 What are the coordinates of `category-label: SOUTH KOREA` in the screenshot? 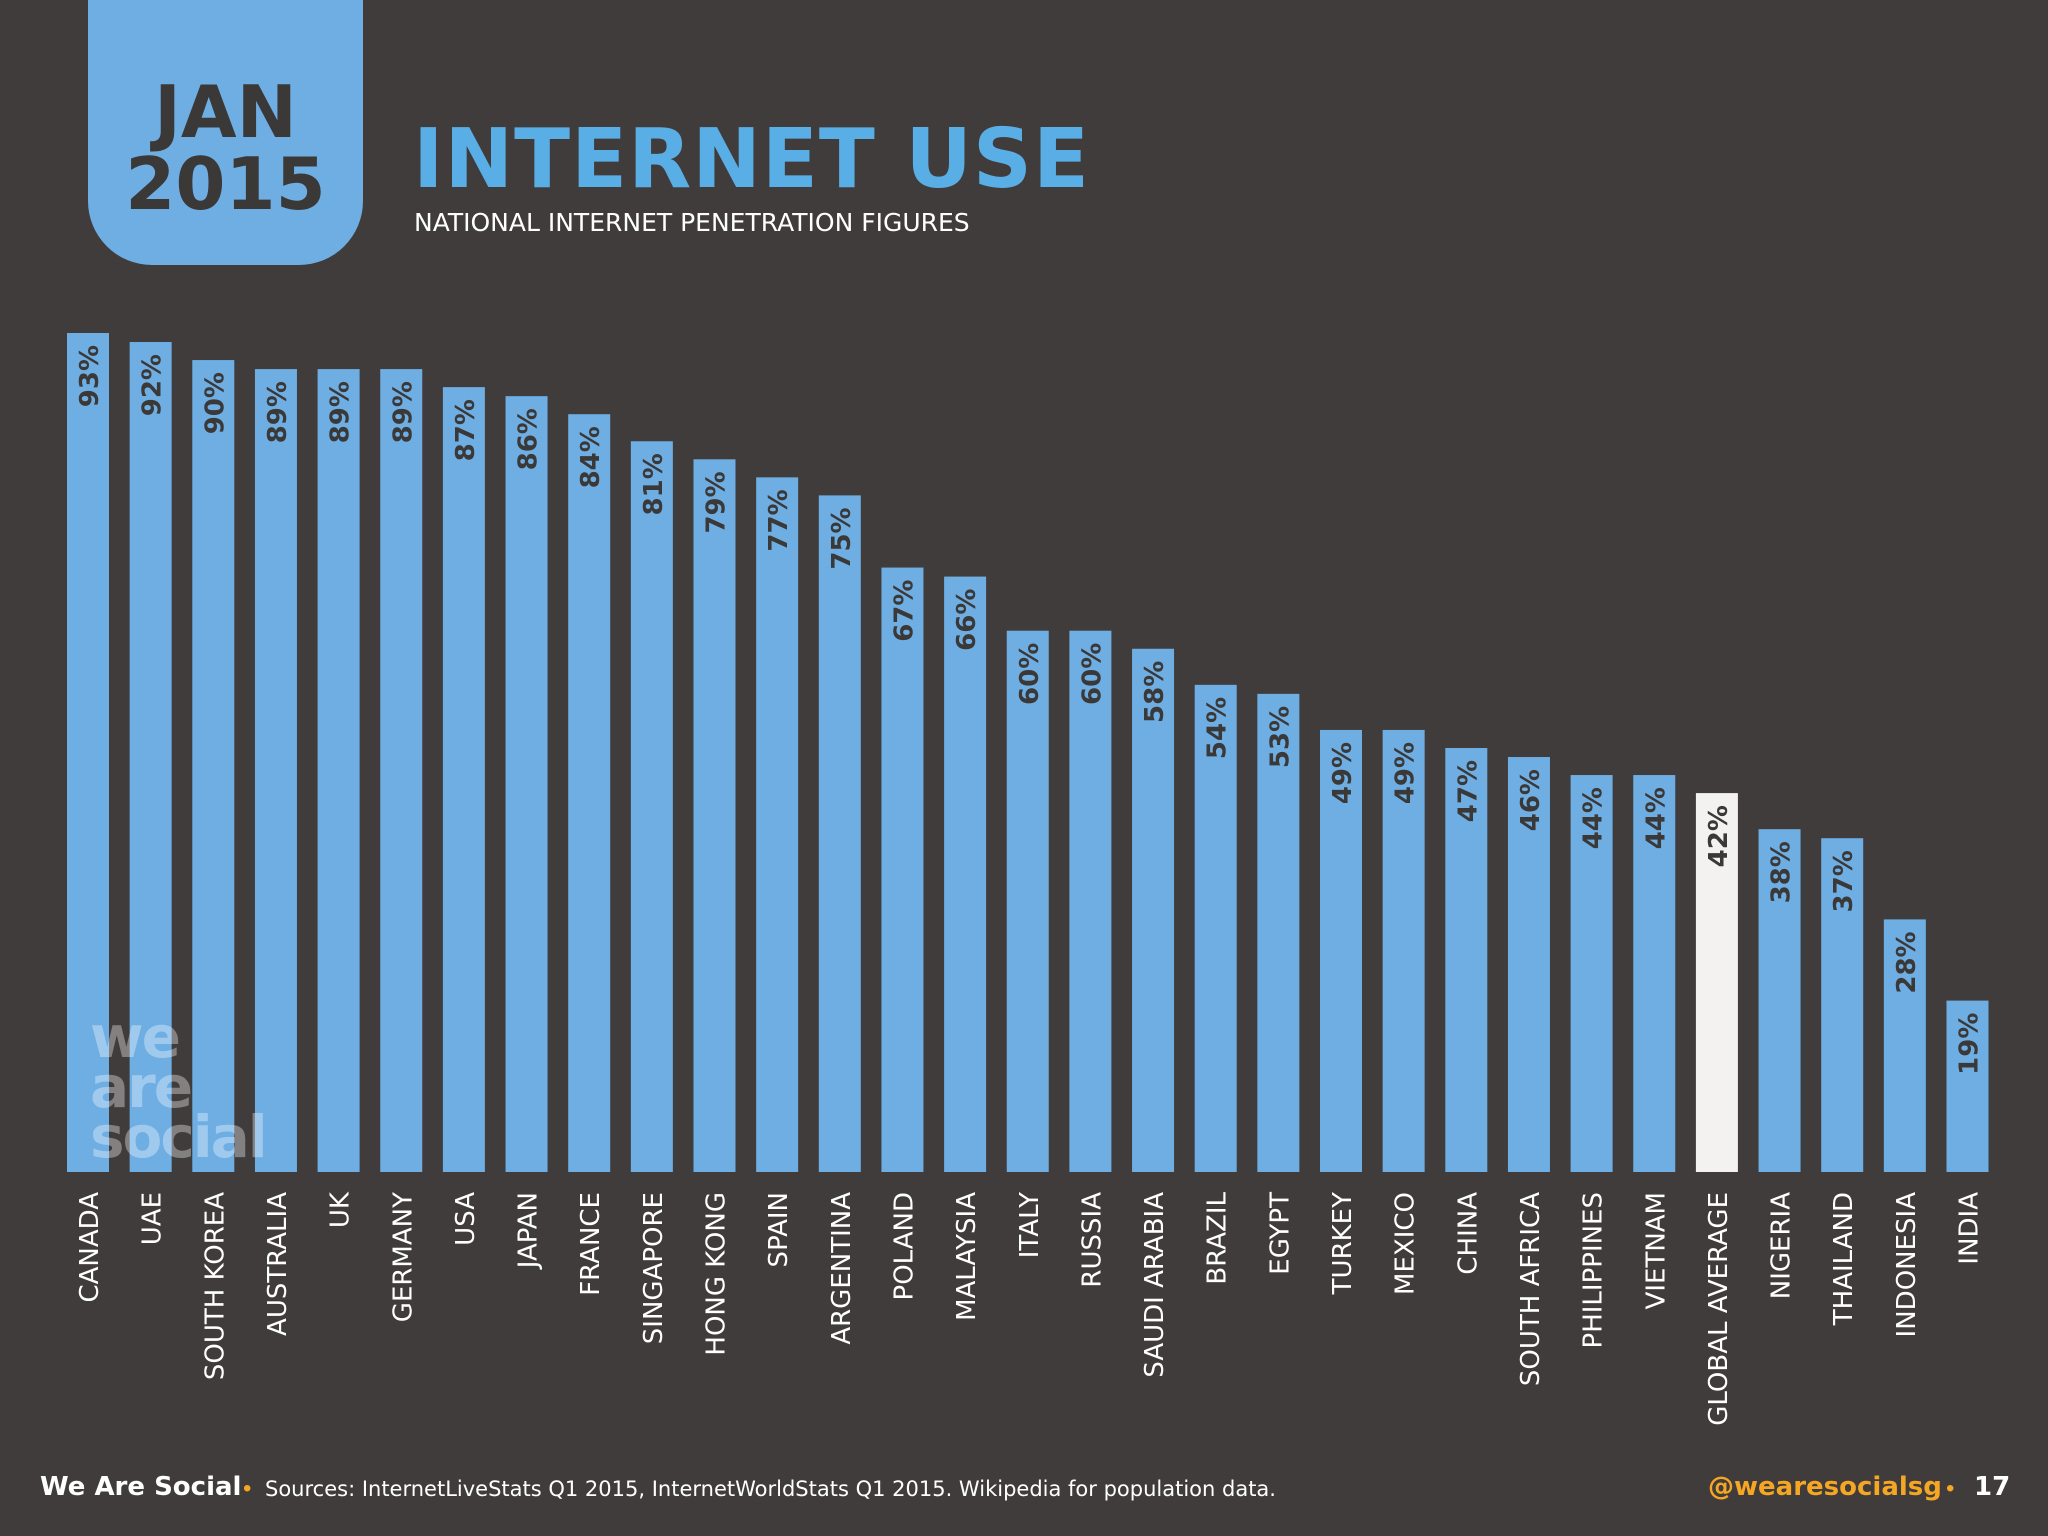 It's located at (215, 1286).